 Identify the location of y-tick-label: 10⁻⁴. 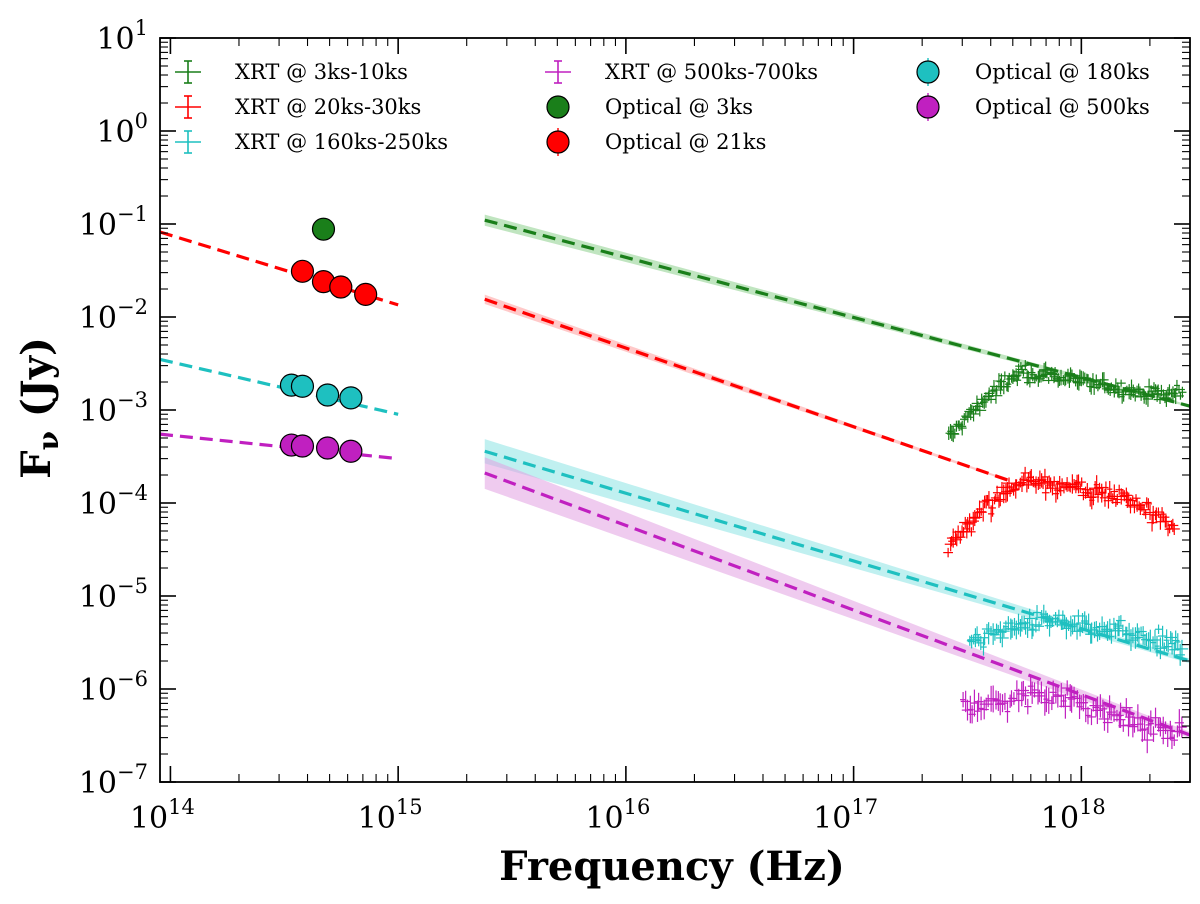
(113, 501).